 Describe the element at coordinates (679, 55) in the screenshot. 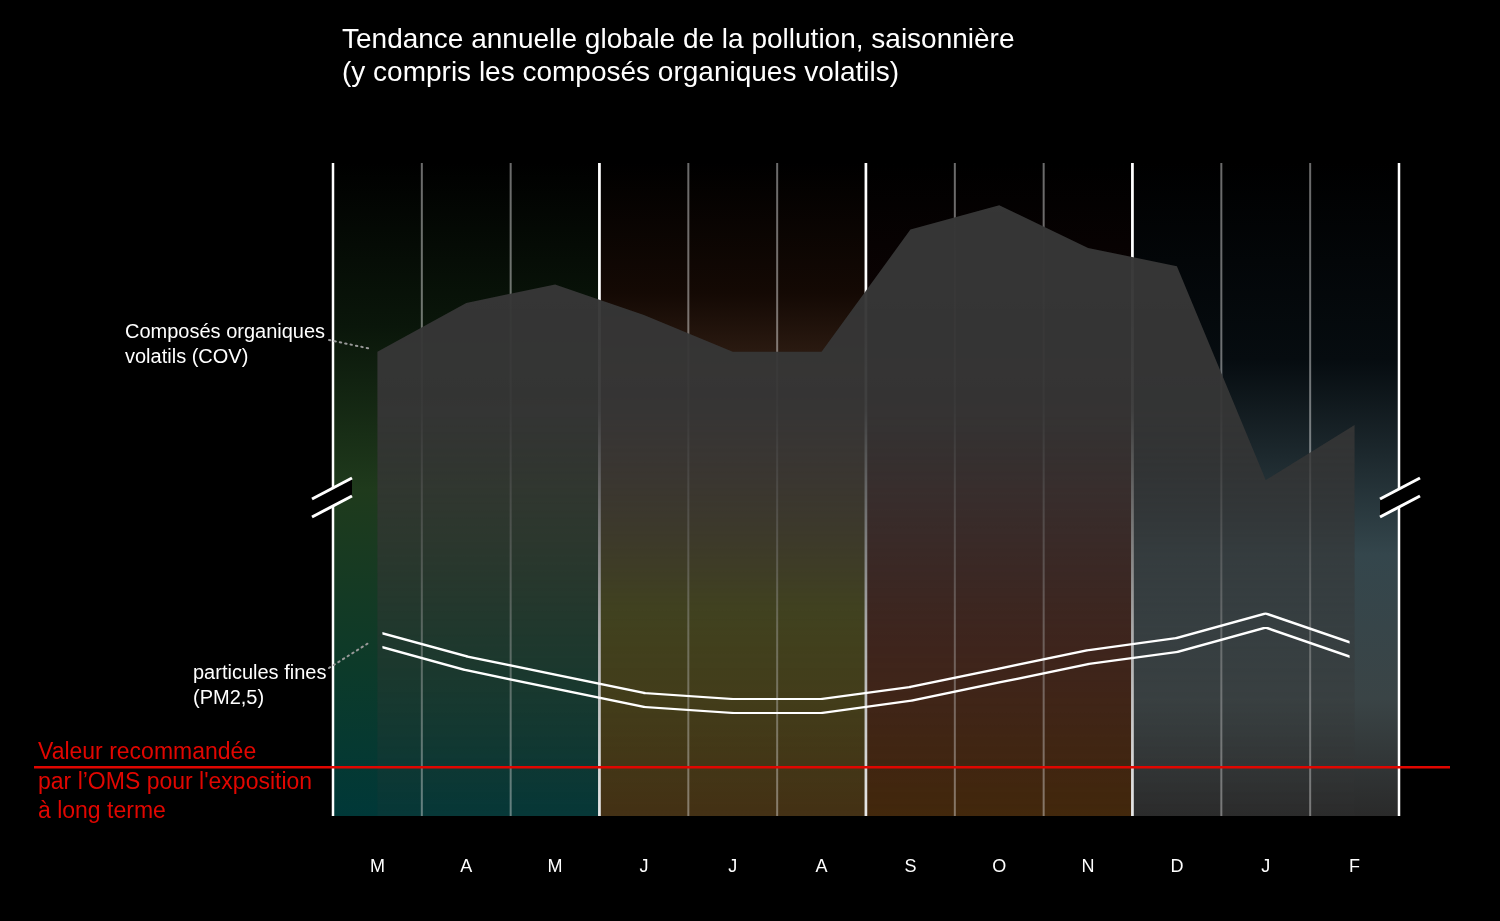

I see `chart-title: Tendance annuelle globale de la pollution, saisonnière (y compris les composés organiques volatils)` at that location.